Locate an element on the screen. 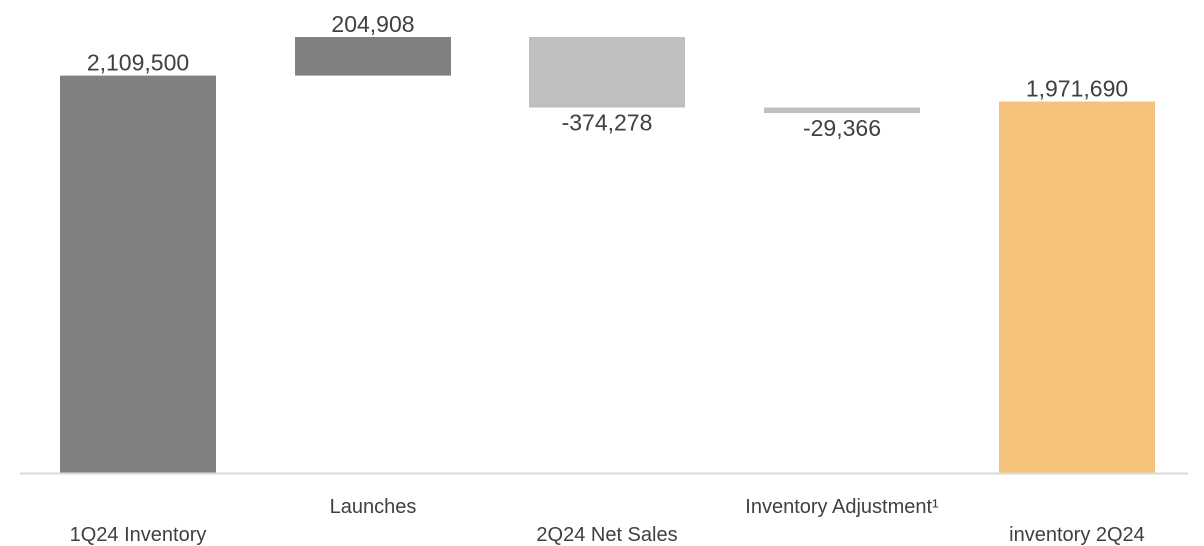 This screenshot has height=546, width=1204. data-label-1: 2,109,500 is located at coordinates (138, 63).